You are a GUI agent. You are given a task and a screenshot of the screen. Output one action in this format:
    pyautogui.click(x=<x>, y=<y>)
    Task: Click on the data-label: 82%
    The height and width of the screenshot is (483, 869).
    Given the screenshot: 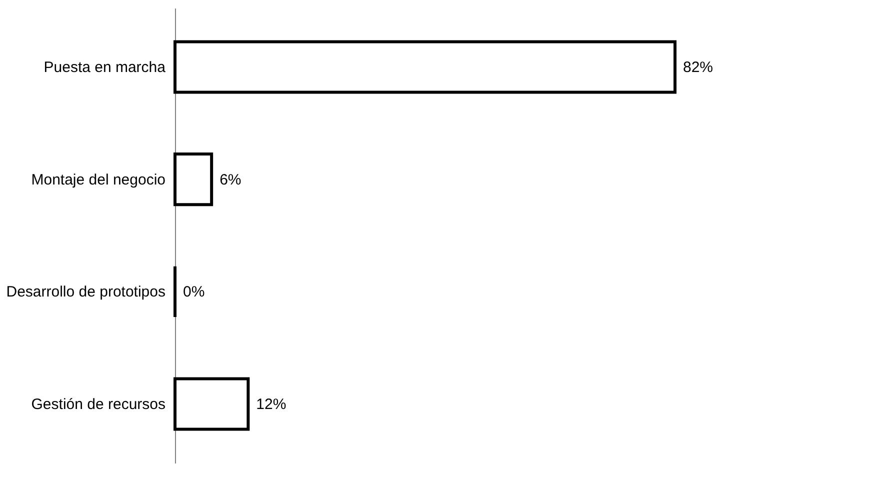 What is the action you would take?
    pyautogui.click(x=698, y=67)
    